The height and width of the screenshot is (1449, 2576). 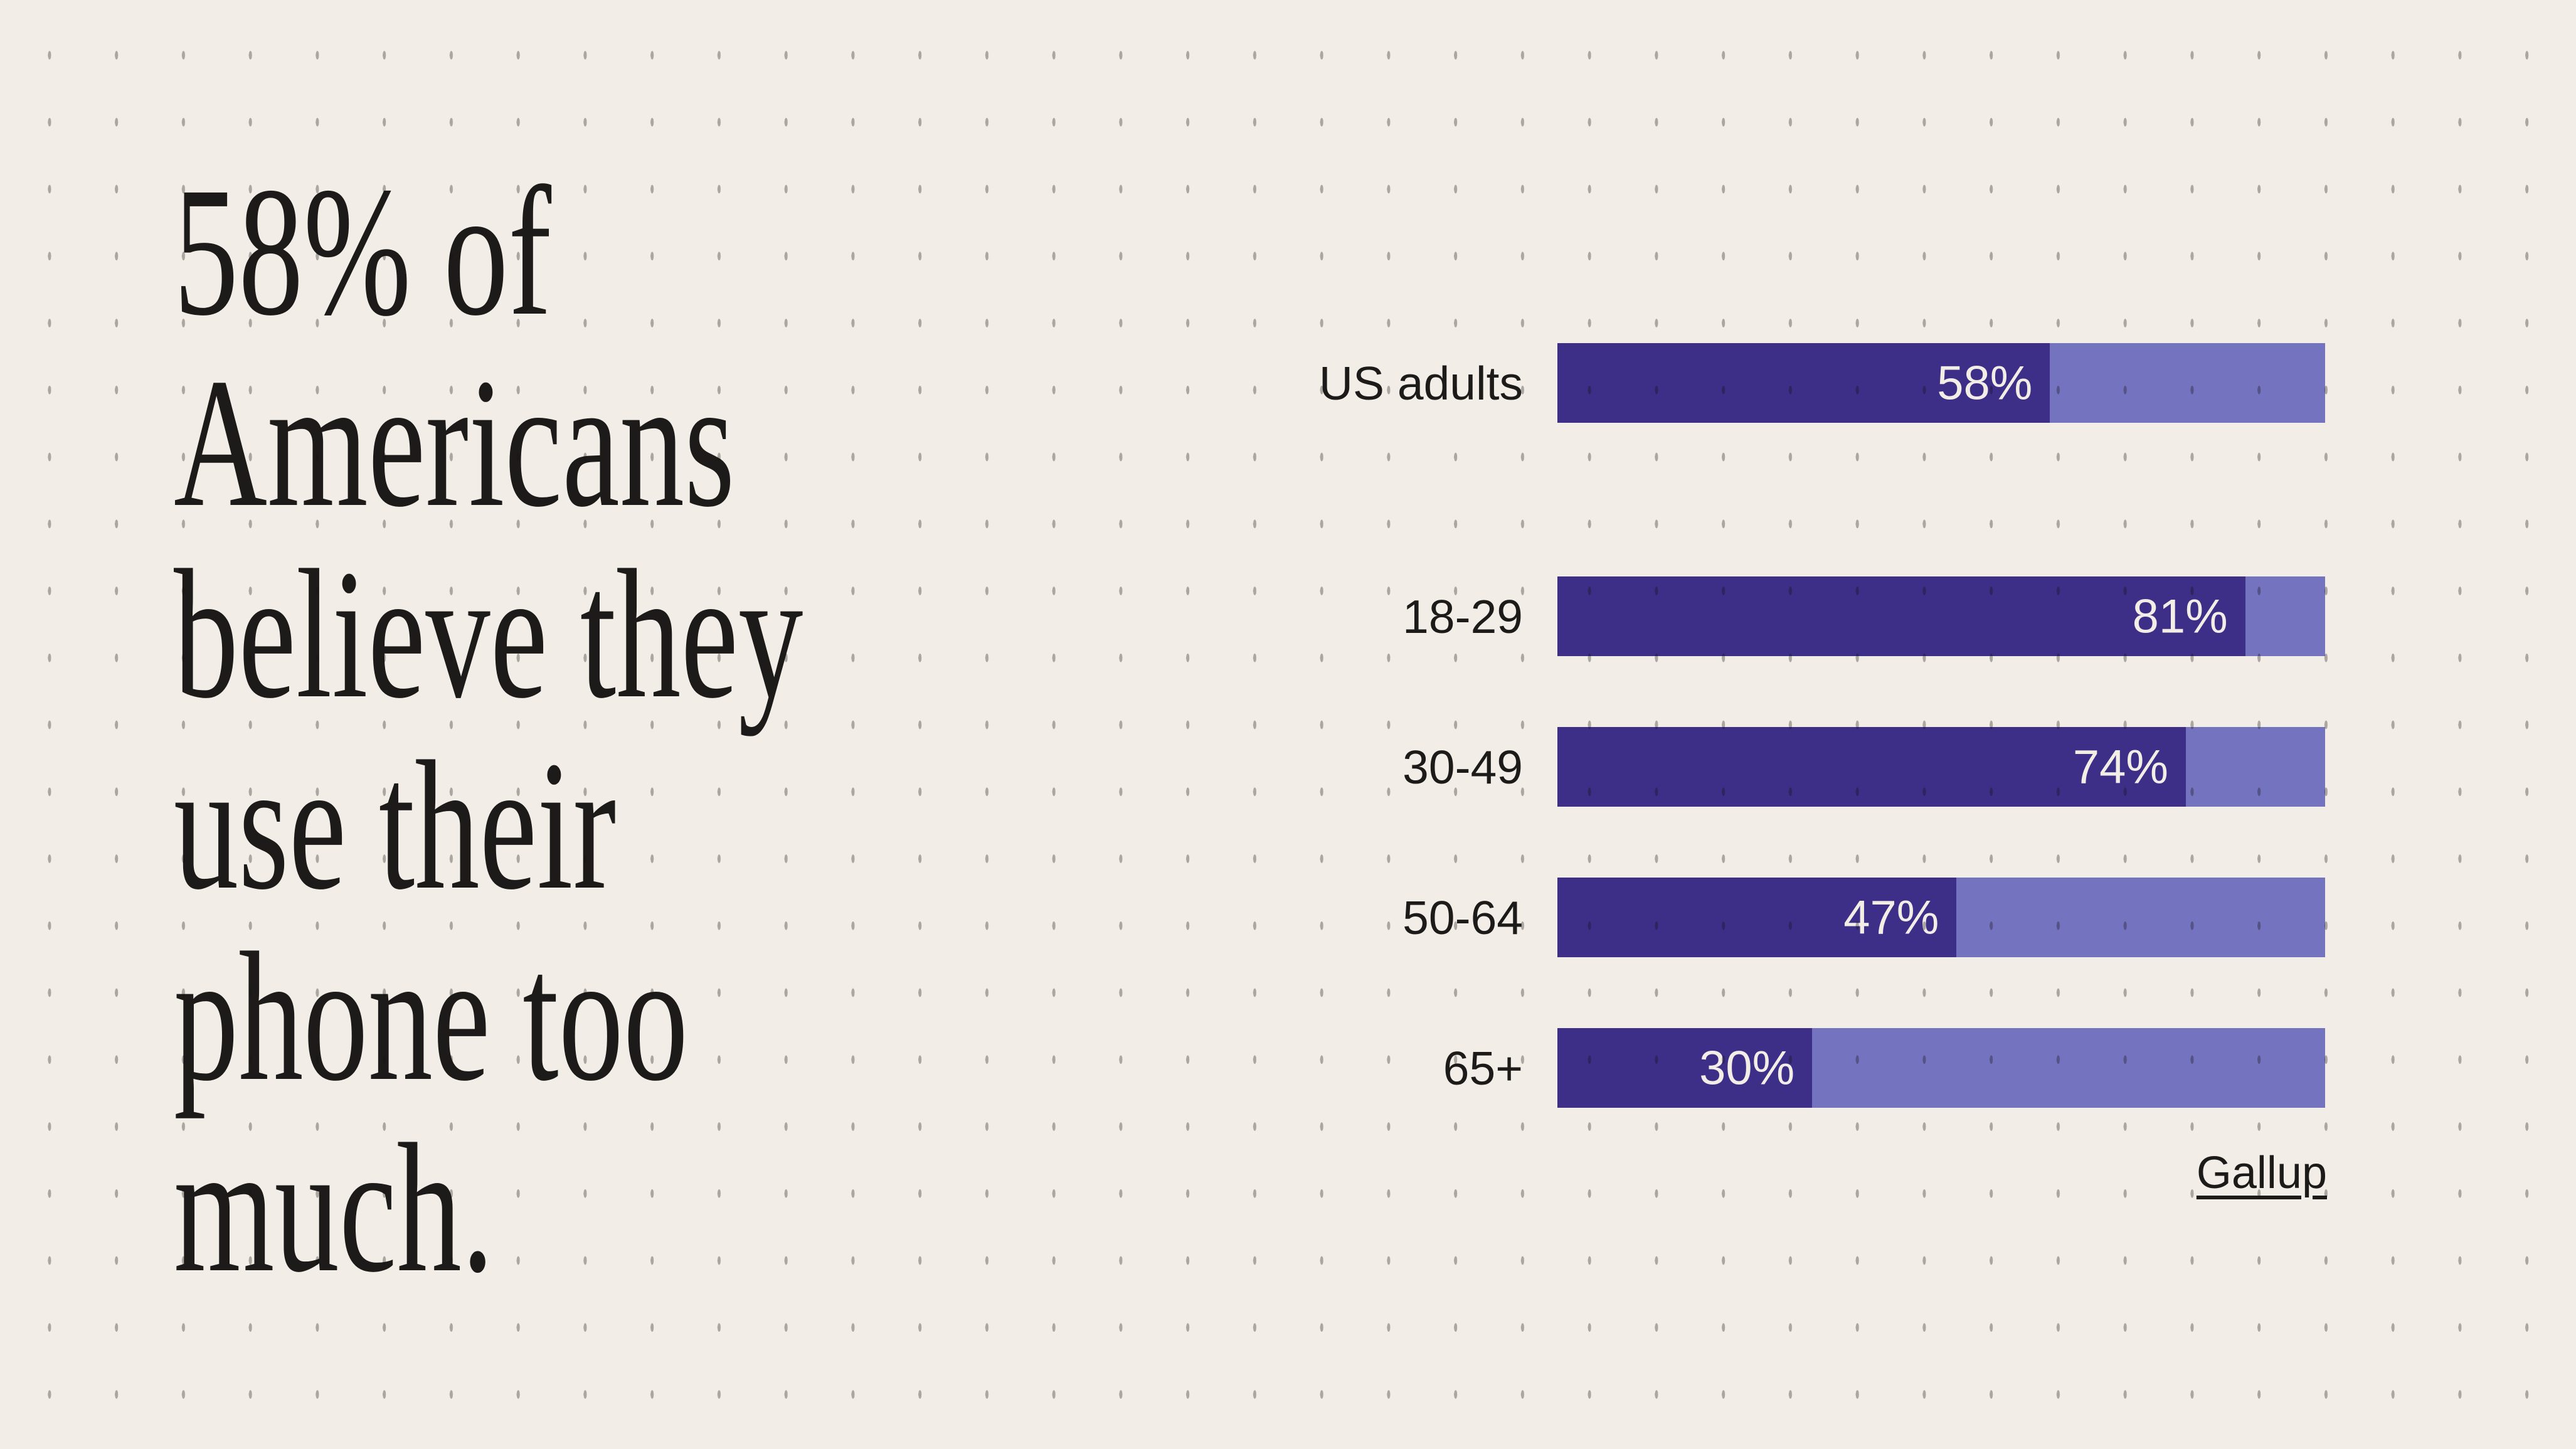 I want to click on value-label: 30%, so click(x=1747, y=1068).